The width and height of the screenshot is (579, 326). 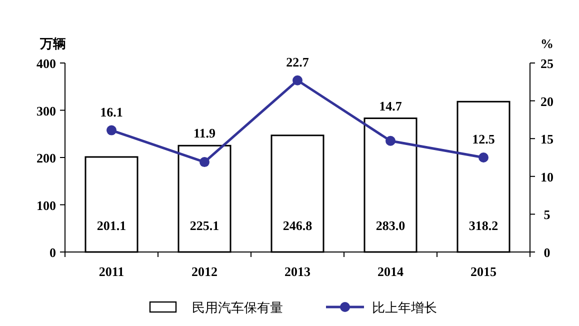 I want to click on x-tick-label: 2011, so click(x=111, y=271).